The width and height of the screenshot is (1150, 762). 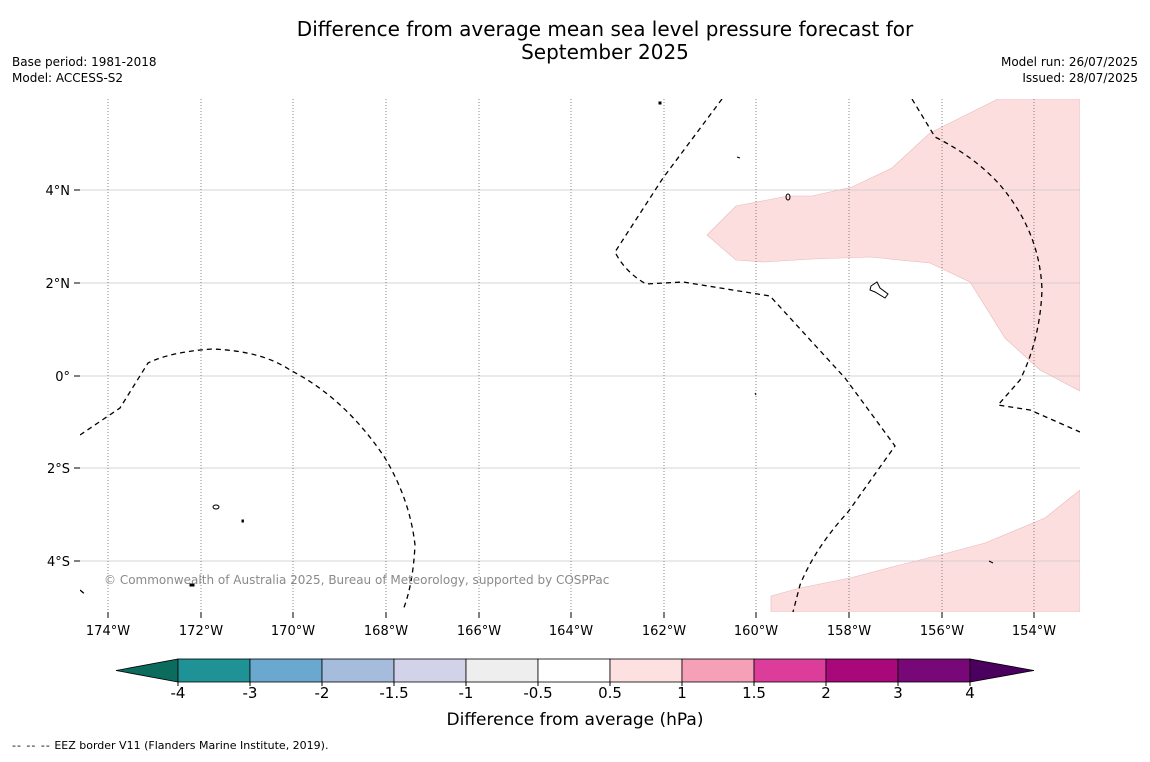 What do you see at coordinates (58, 469) in the screenshot?
I see `latitude-label: 2°S` at bounding box center [58, 469].